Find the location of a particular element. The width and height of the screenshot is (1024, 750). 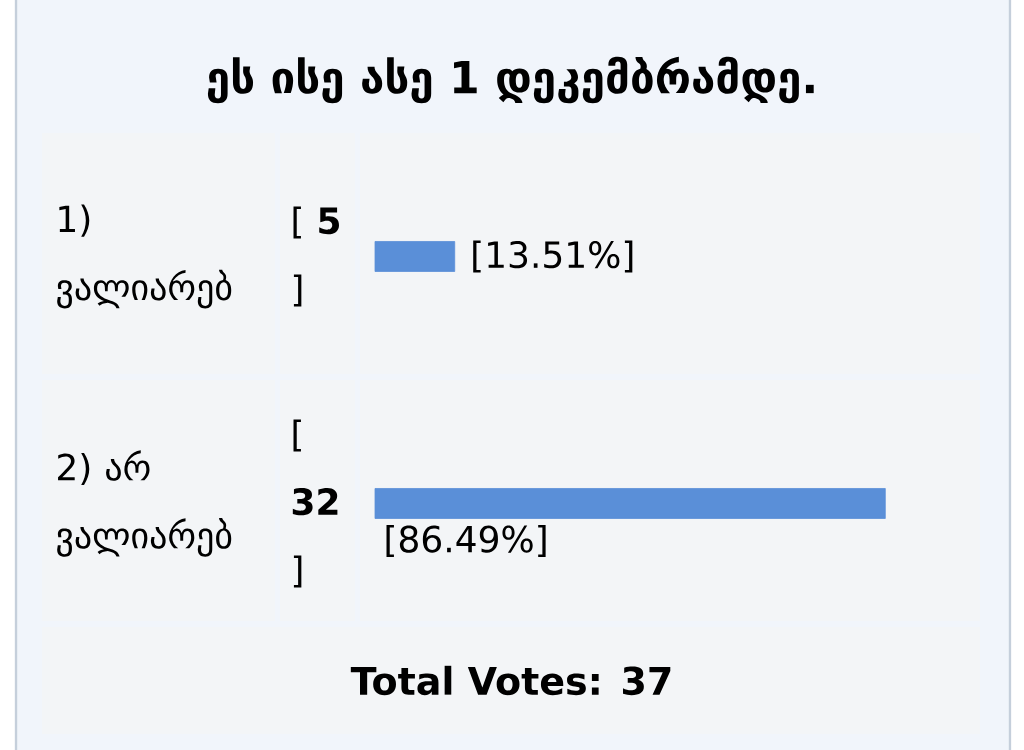

text: Total Votes: 37 is located at coordinates (510, 680).